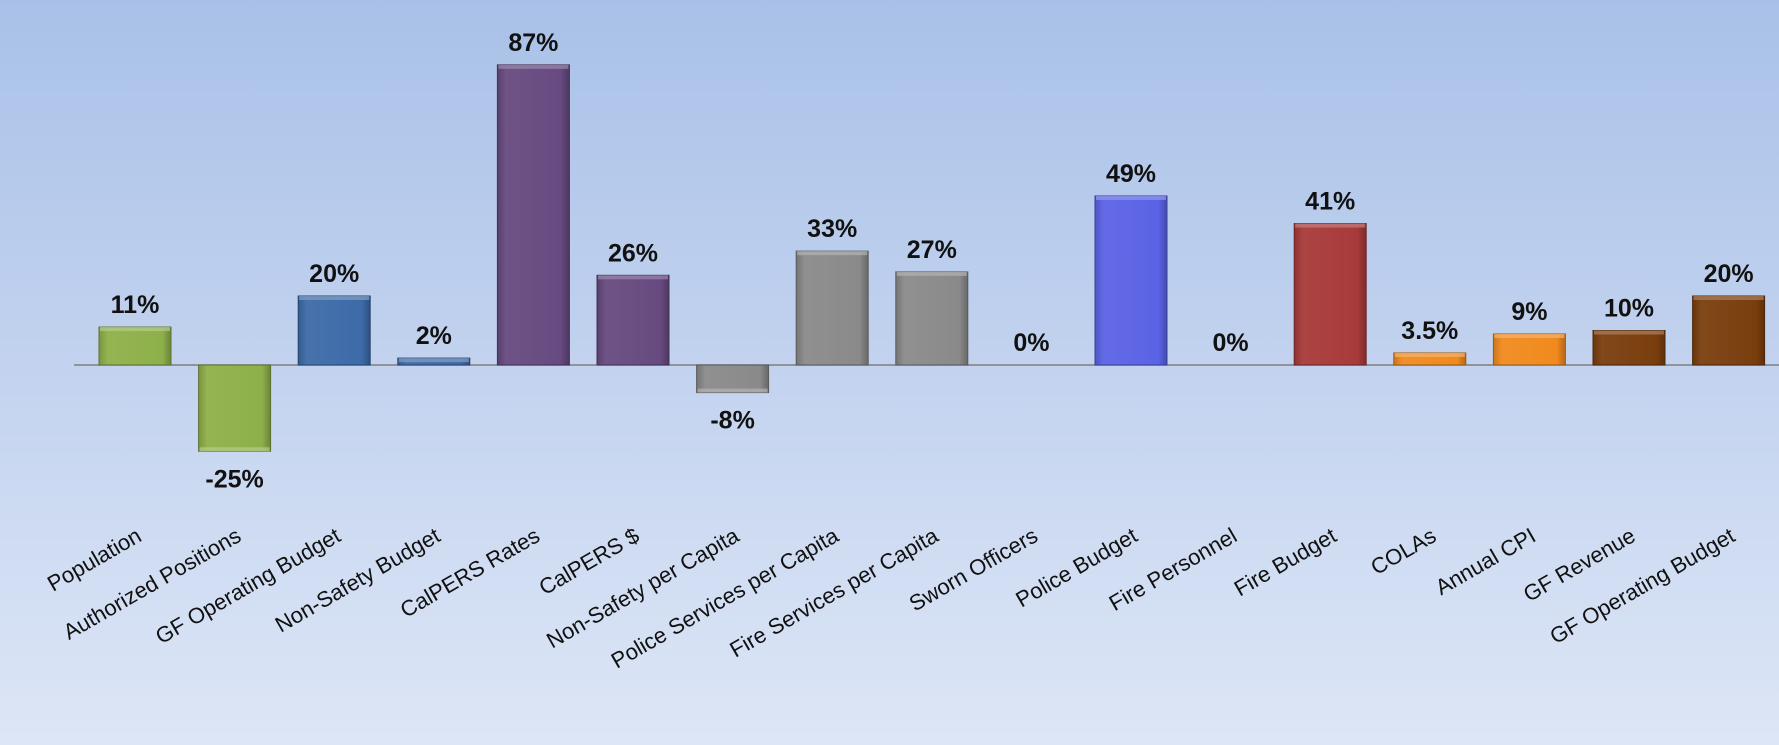 The width and height of the screenshot is (1779, 745). What do you see at coordinates (1529, 312) in the screenshot?
I see `data-label-15: 9%` at bounding box center [1529, 312].